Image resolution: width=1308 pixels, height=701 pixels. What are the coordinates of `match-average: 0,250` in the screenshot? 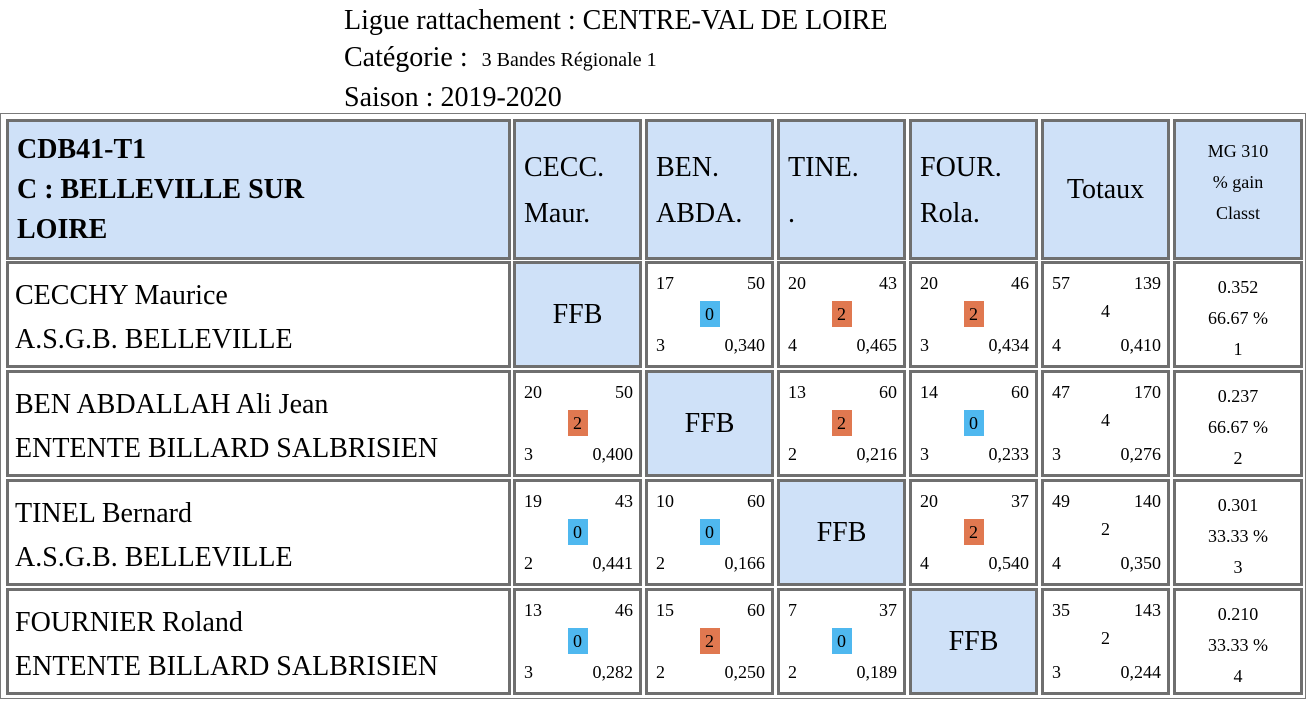 It's located at (745, 672).